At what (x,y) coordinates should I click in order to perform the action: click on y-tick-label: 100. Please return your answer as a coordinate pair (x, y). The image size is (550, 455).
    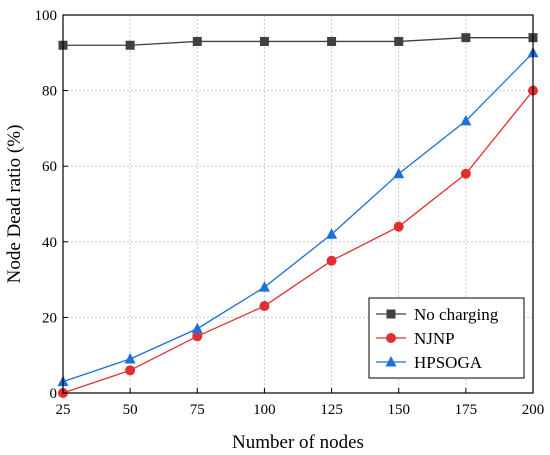
    Looking at the image, I should click on (46, 16).